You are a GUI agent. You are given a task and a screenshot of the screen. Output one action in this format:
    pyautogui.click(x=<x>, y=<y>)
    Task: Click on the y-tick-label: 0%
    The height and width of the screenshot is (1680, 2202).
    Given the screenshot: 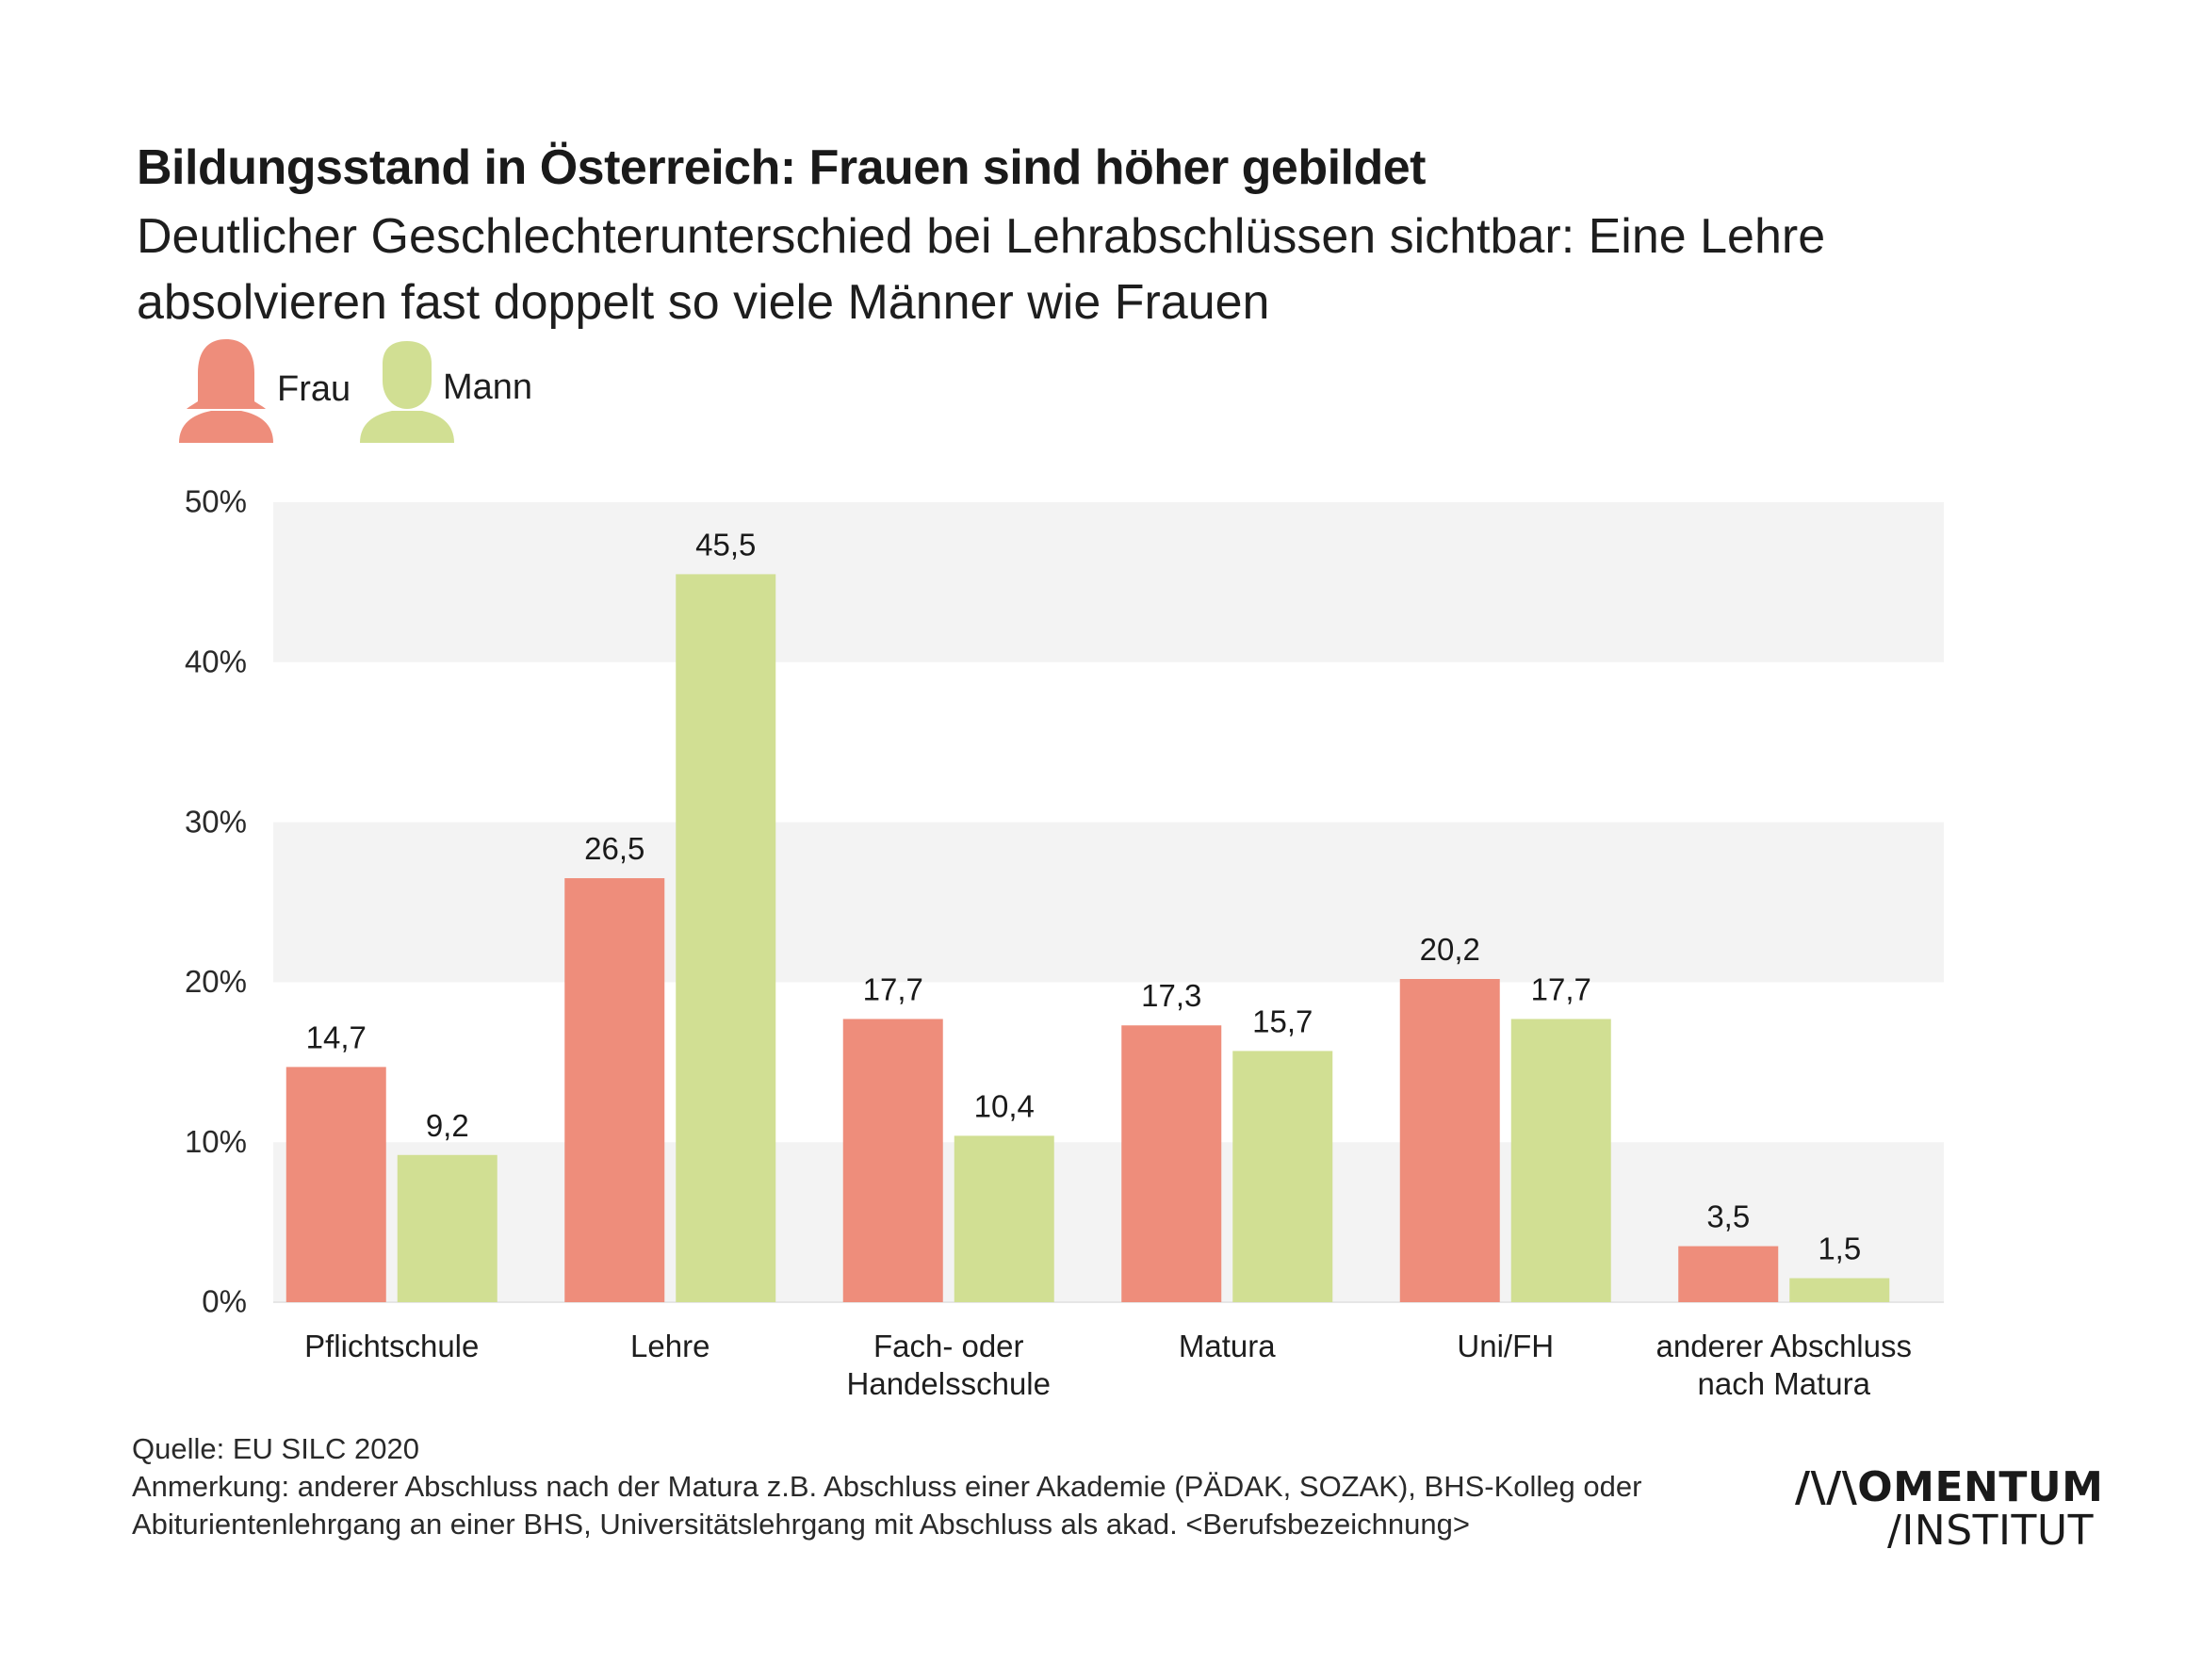 What is the action you would take?
    pyautogui.click(x=224, y=1301)
    